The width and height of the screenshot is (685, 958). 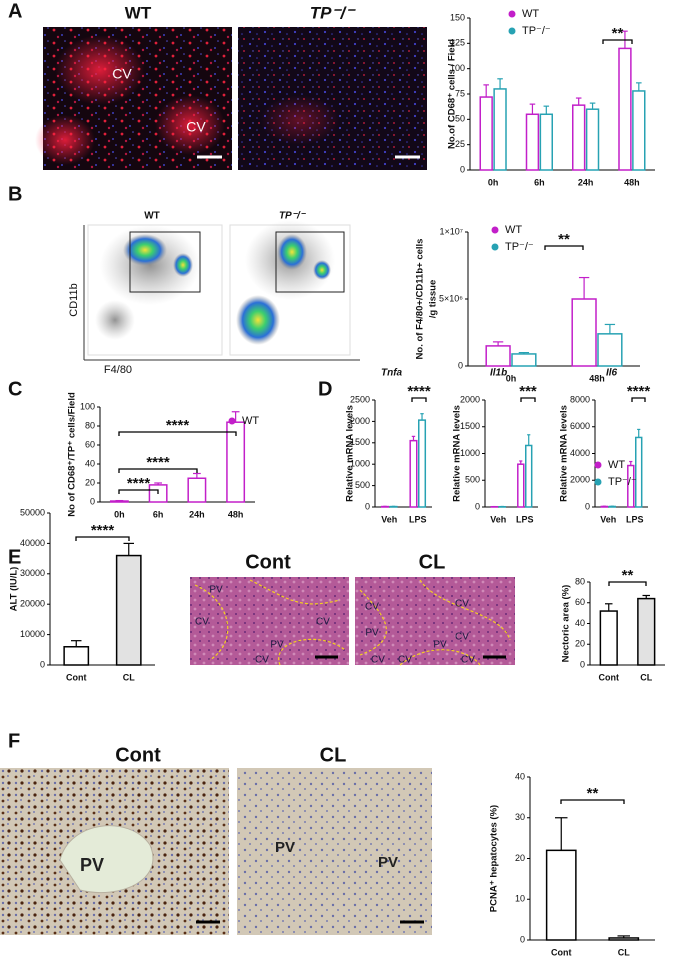 What do you see at coordinates (580, 602) in the screenshot?
I see `y-tick-label: 60` at bounding box center [580, 602].